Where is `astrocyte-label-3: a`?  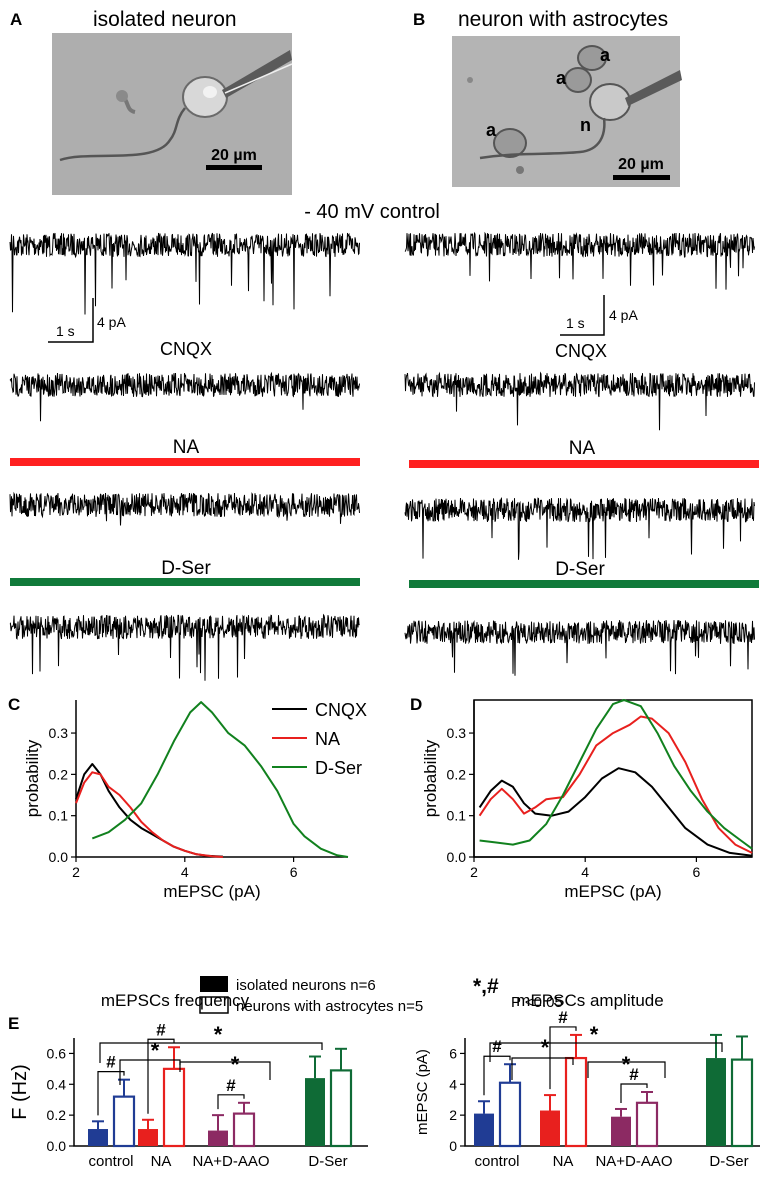
astrocyte-label-3: a is located at coordinates (491, 130).